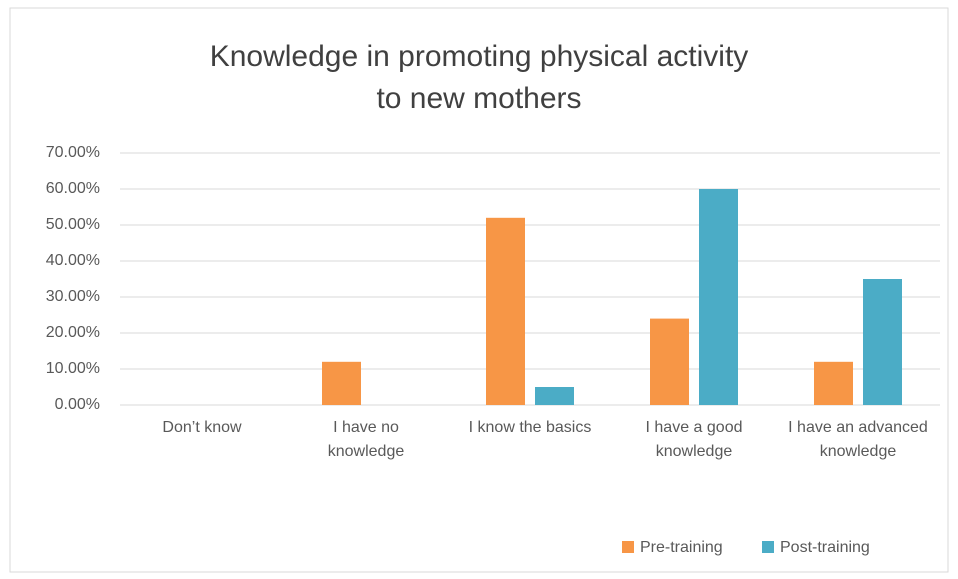 This screenshot has width=958, height=579. What do you see at coordinates (73, 260) in the screenshot?
I see `y-tick-label: 40.00%` at bounding box center [73, 260].